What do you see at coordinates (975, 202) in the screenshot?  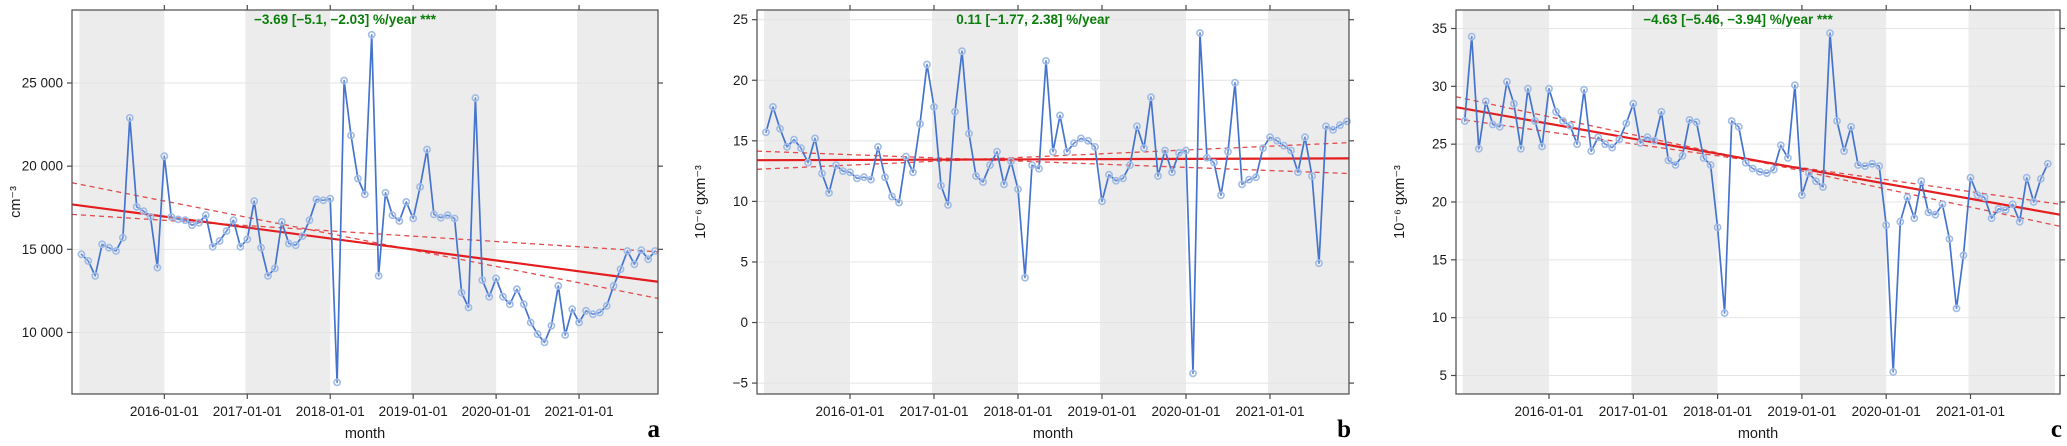 I see `panel-b-year-band` at bounding box center [975, 202].